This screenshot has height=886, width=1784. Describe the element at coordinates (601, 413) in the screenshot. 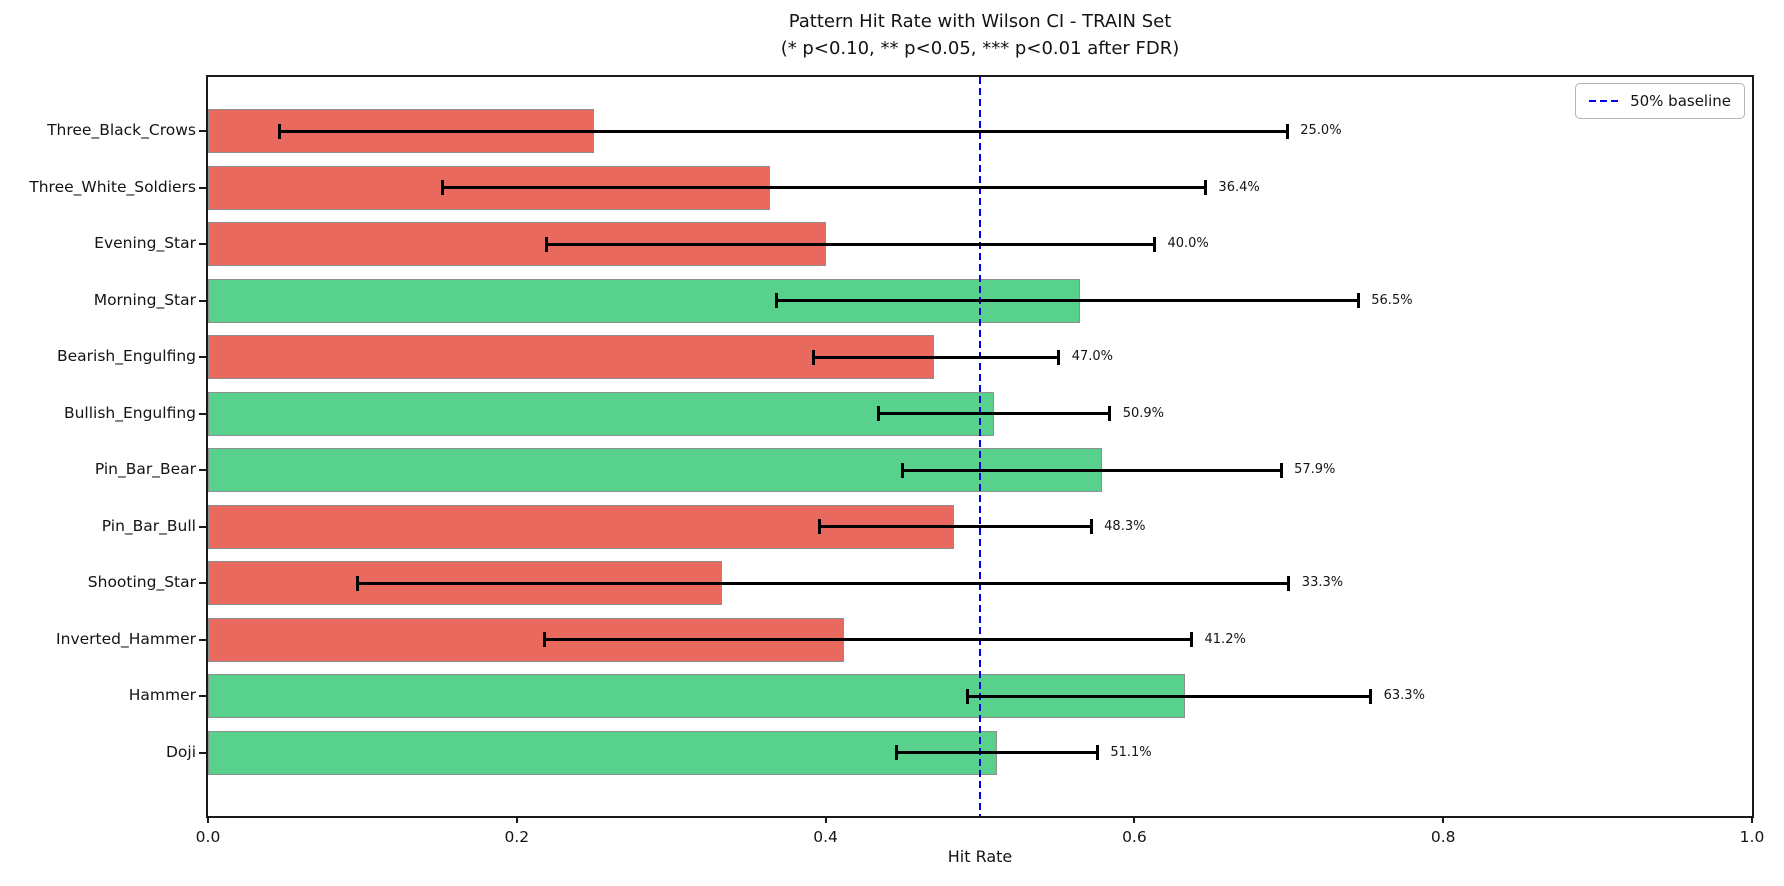

I see `bar-bullish_engulfing` at that location.